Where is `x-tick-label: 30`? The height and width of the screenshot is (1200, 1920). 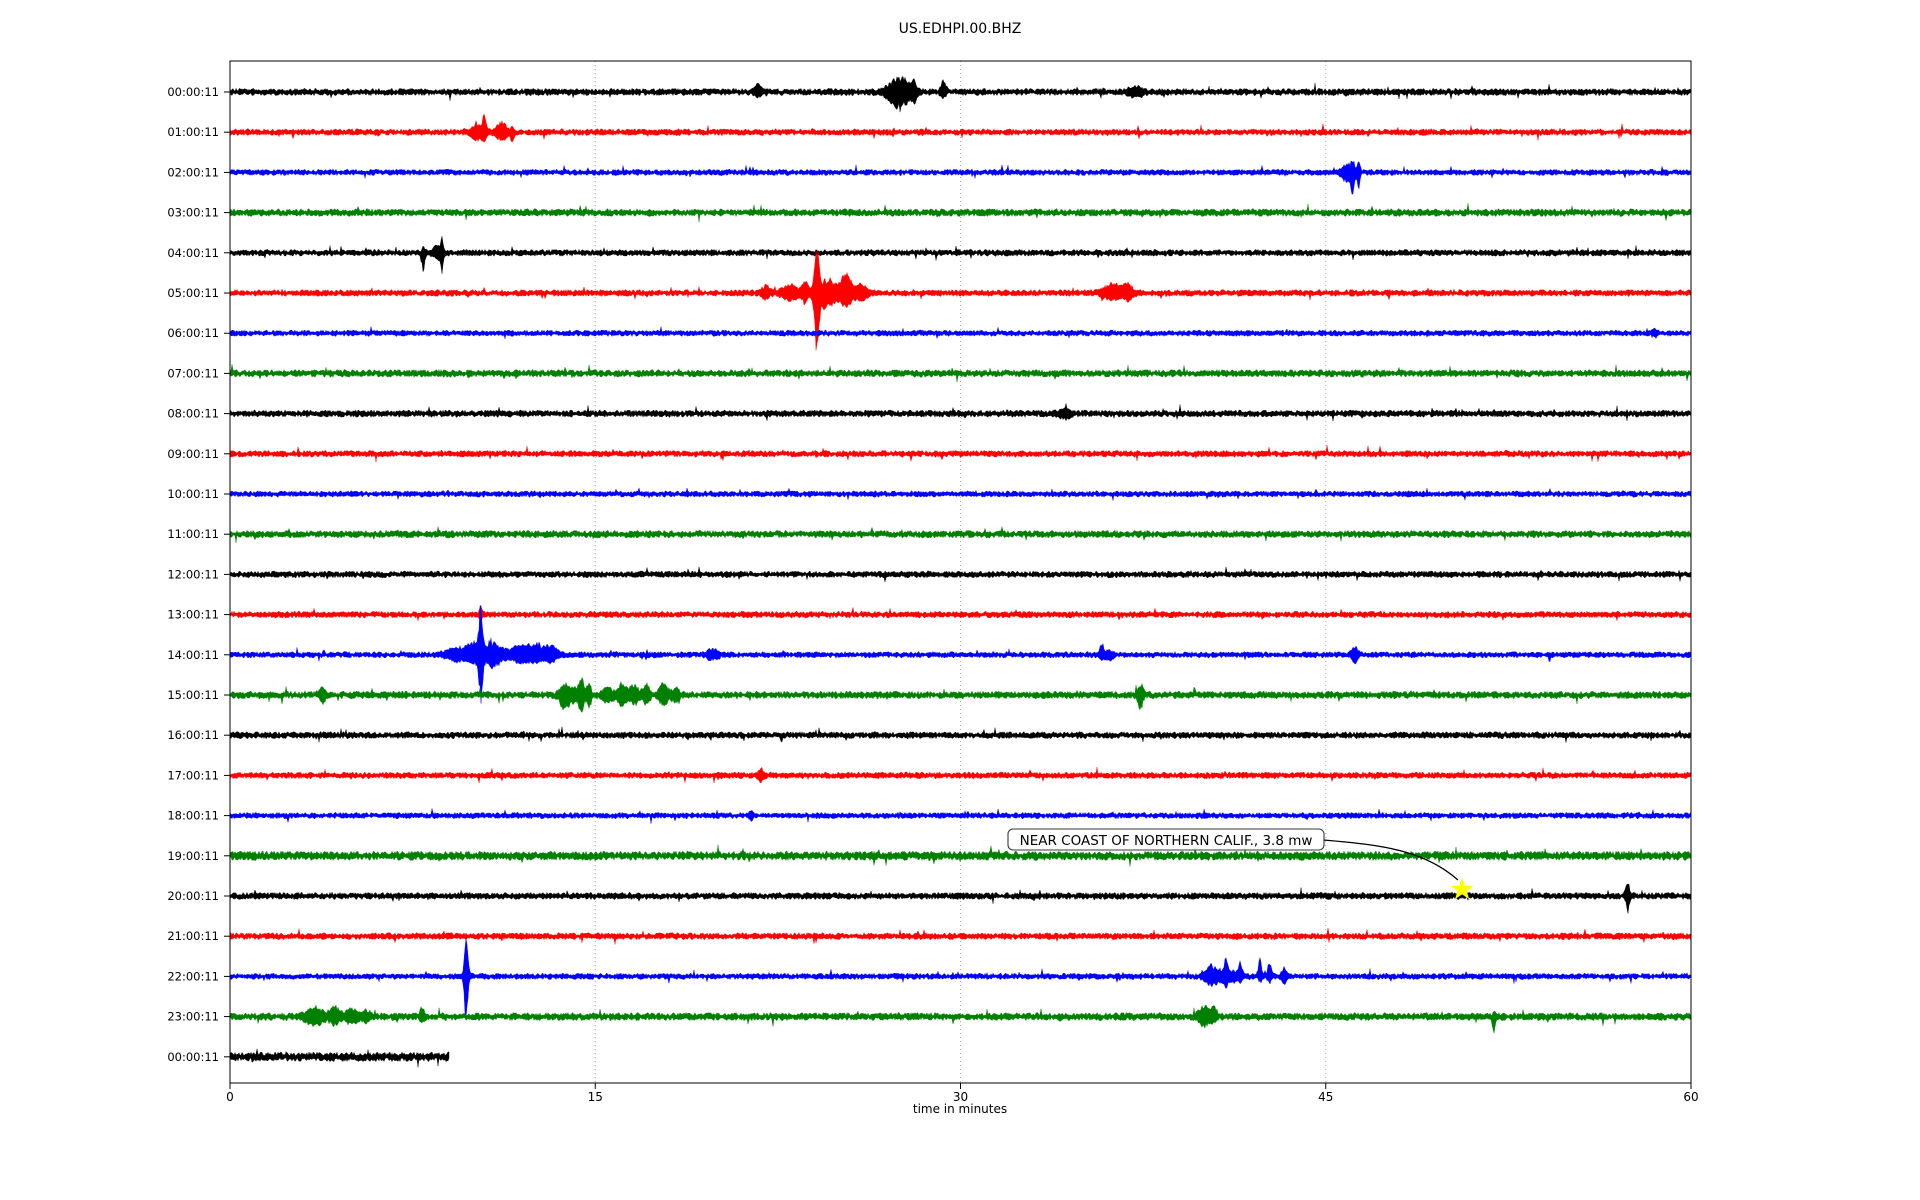 x-tick-label: 30 is located at coordinates (960, 1097).